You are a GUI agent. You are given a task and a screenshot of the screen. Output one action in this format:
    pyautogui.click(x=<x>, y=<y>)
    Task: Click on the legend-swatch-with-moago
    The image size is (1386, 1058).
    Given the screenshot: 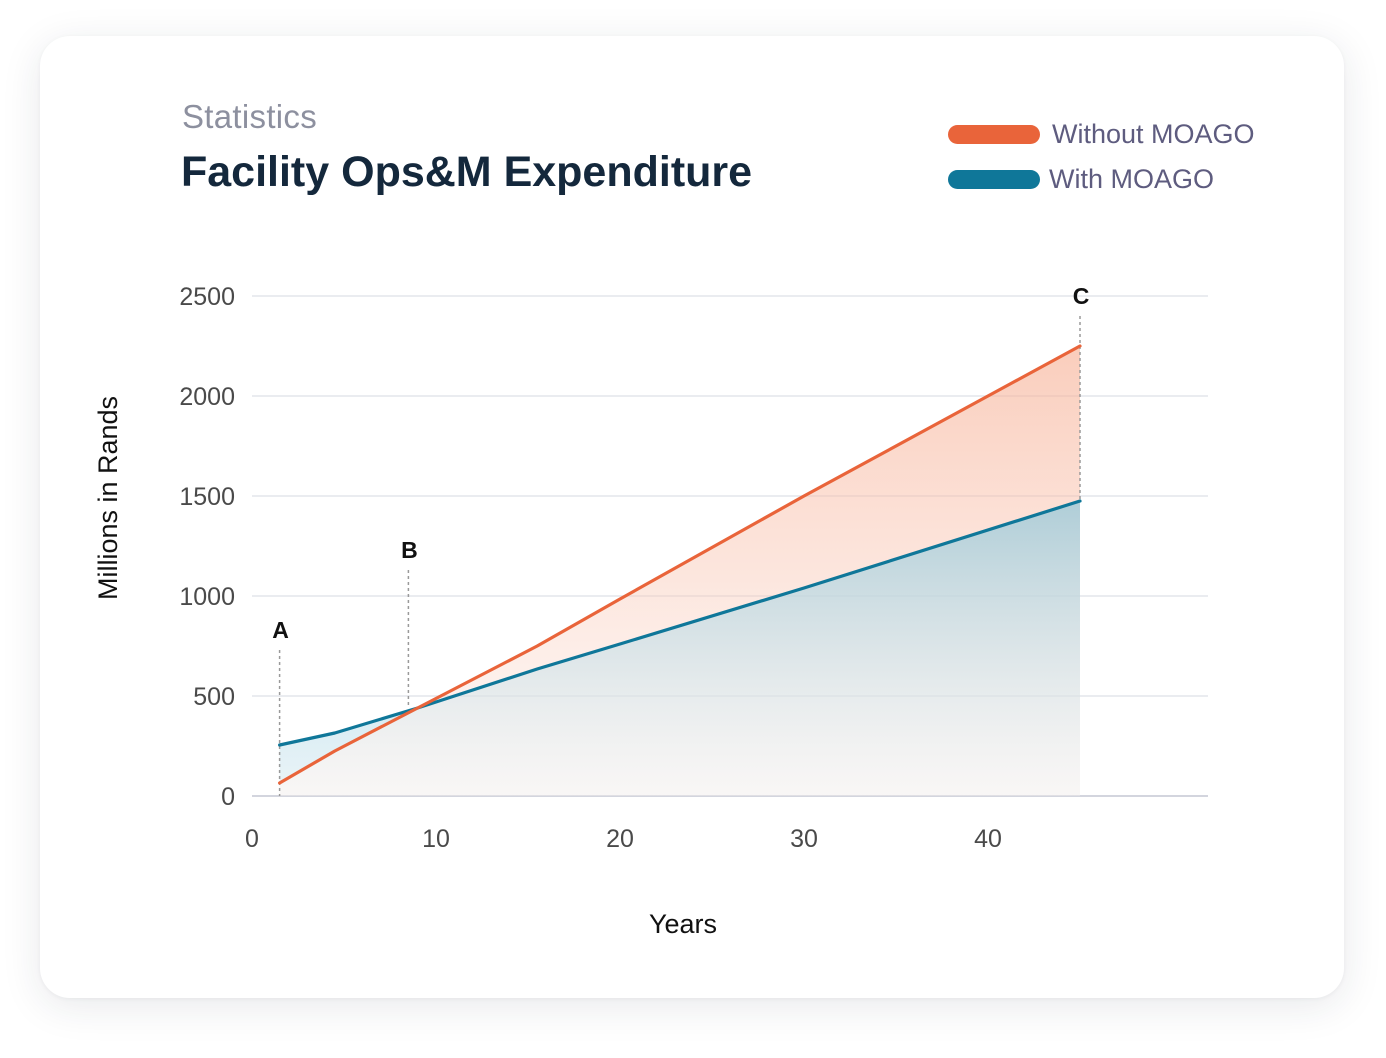 What is the action you would take?
    pyautogui.click(x=994, y=179)
    